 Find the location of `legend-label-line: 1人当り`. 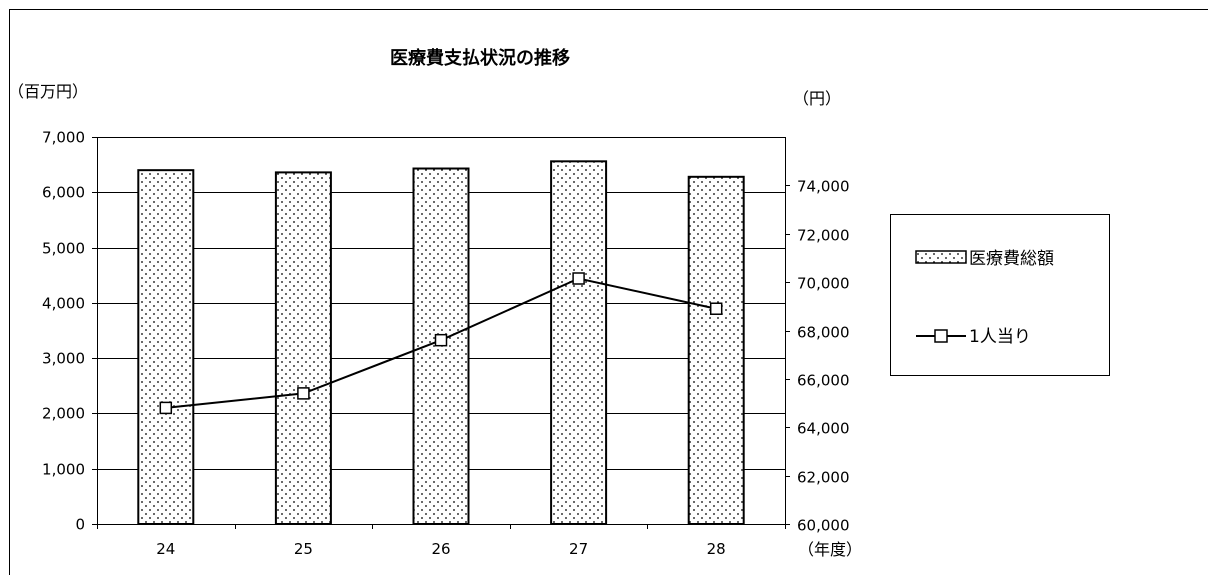

legend-label-line: 1人当り is located at coordinates (1000, 337).